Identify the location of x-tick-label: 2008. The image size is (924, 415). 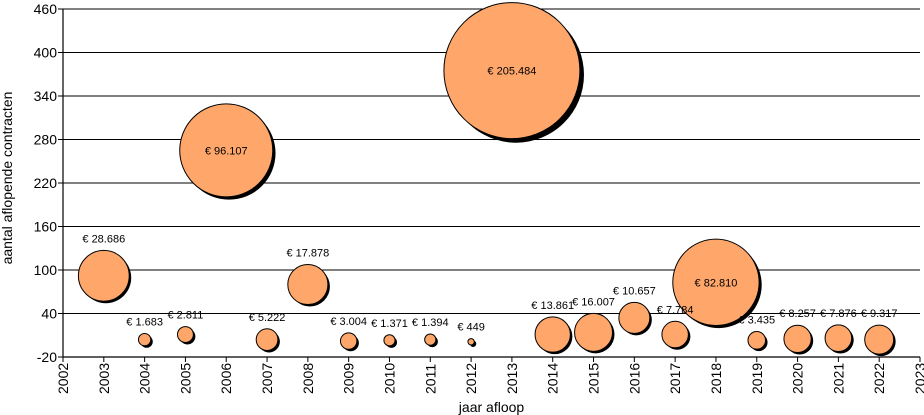
(308, 378).